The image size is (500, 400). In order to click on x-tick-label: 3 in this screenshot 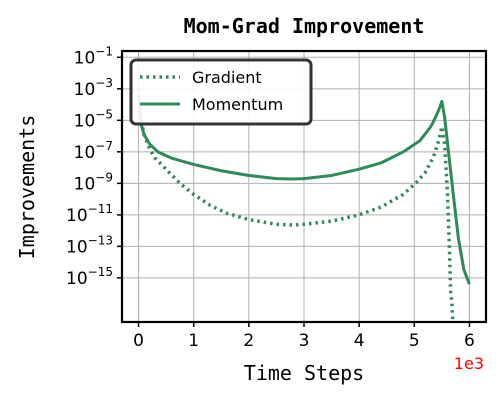, I will do `click(304, 341)`.